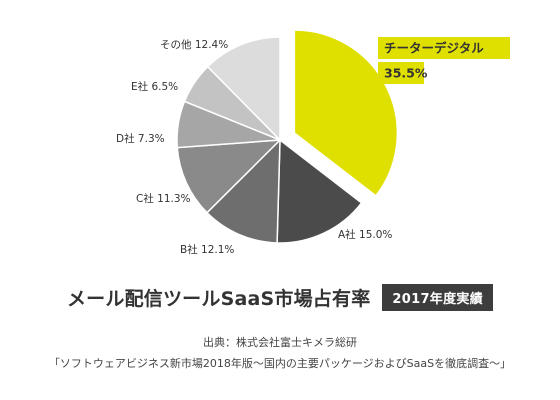  I want to click on slice-label-その他: その他 12.4%, so click(194, 44).